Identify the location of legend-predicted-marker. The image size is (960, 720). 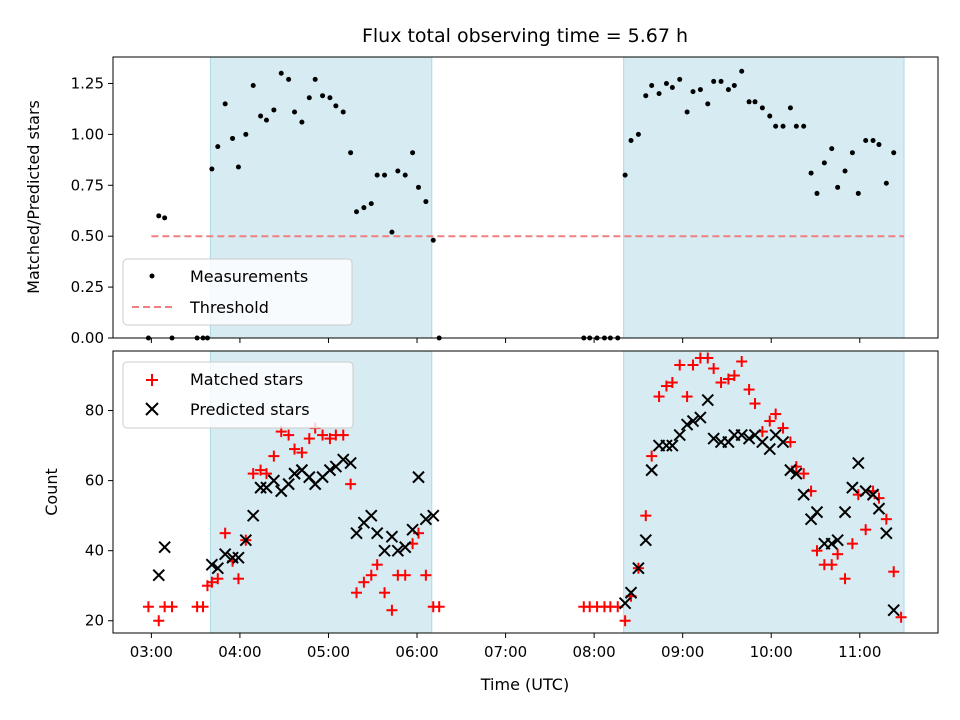
(152, 409).